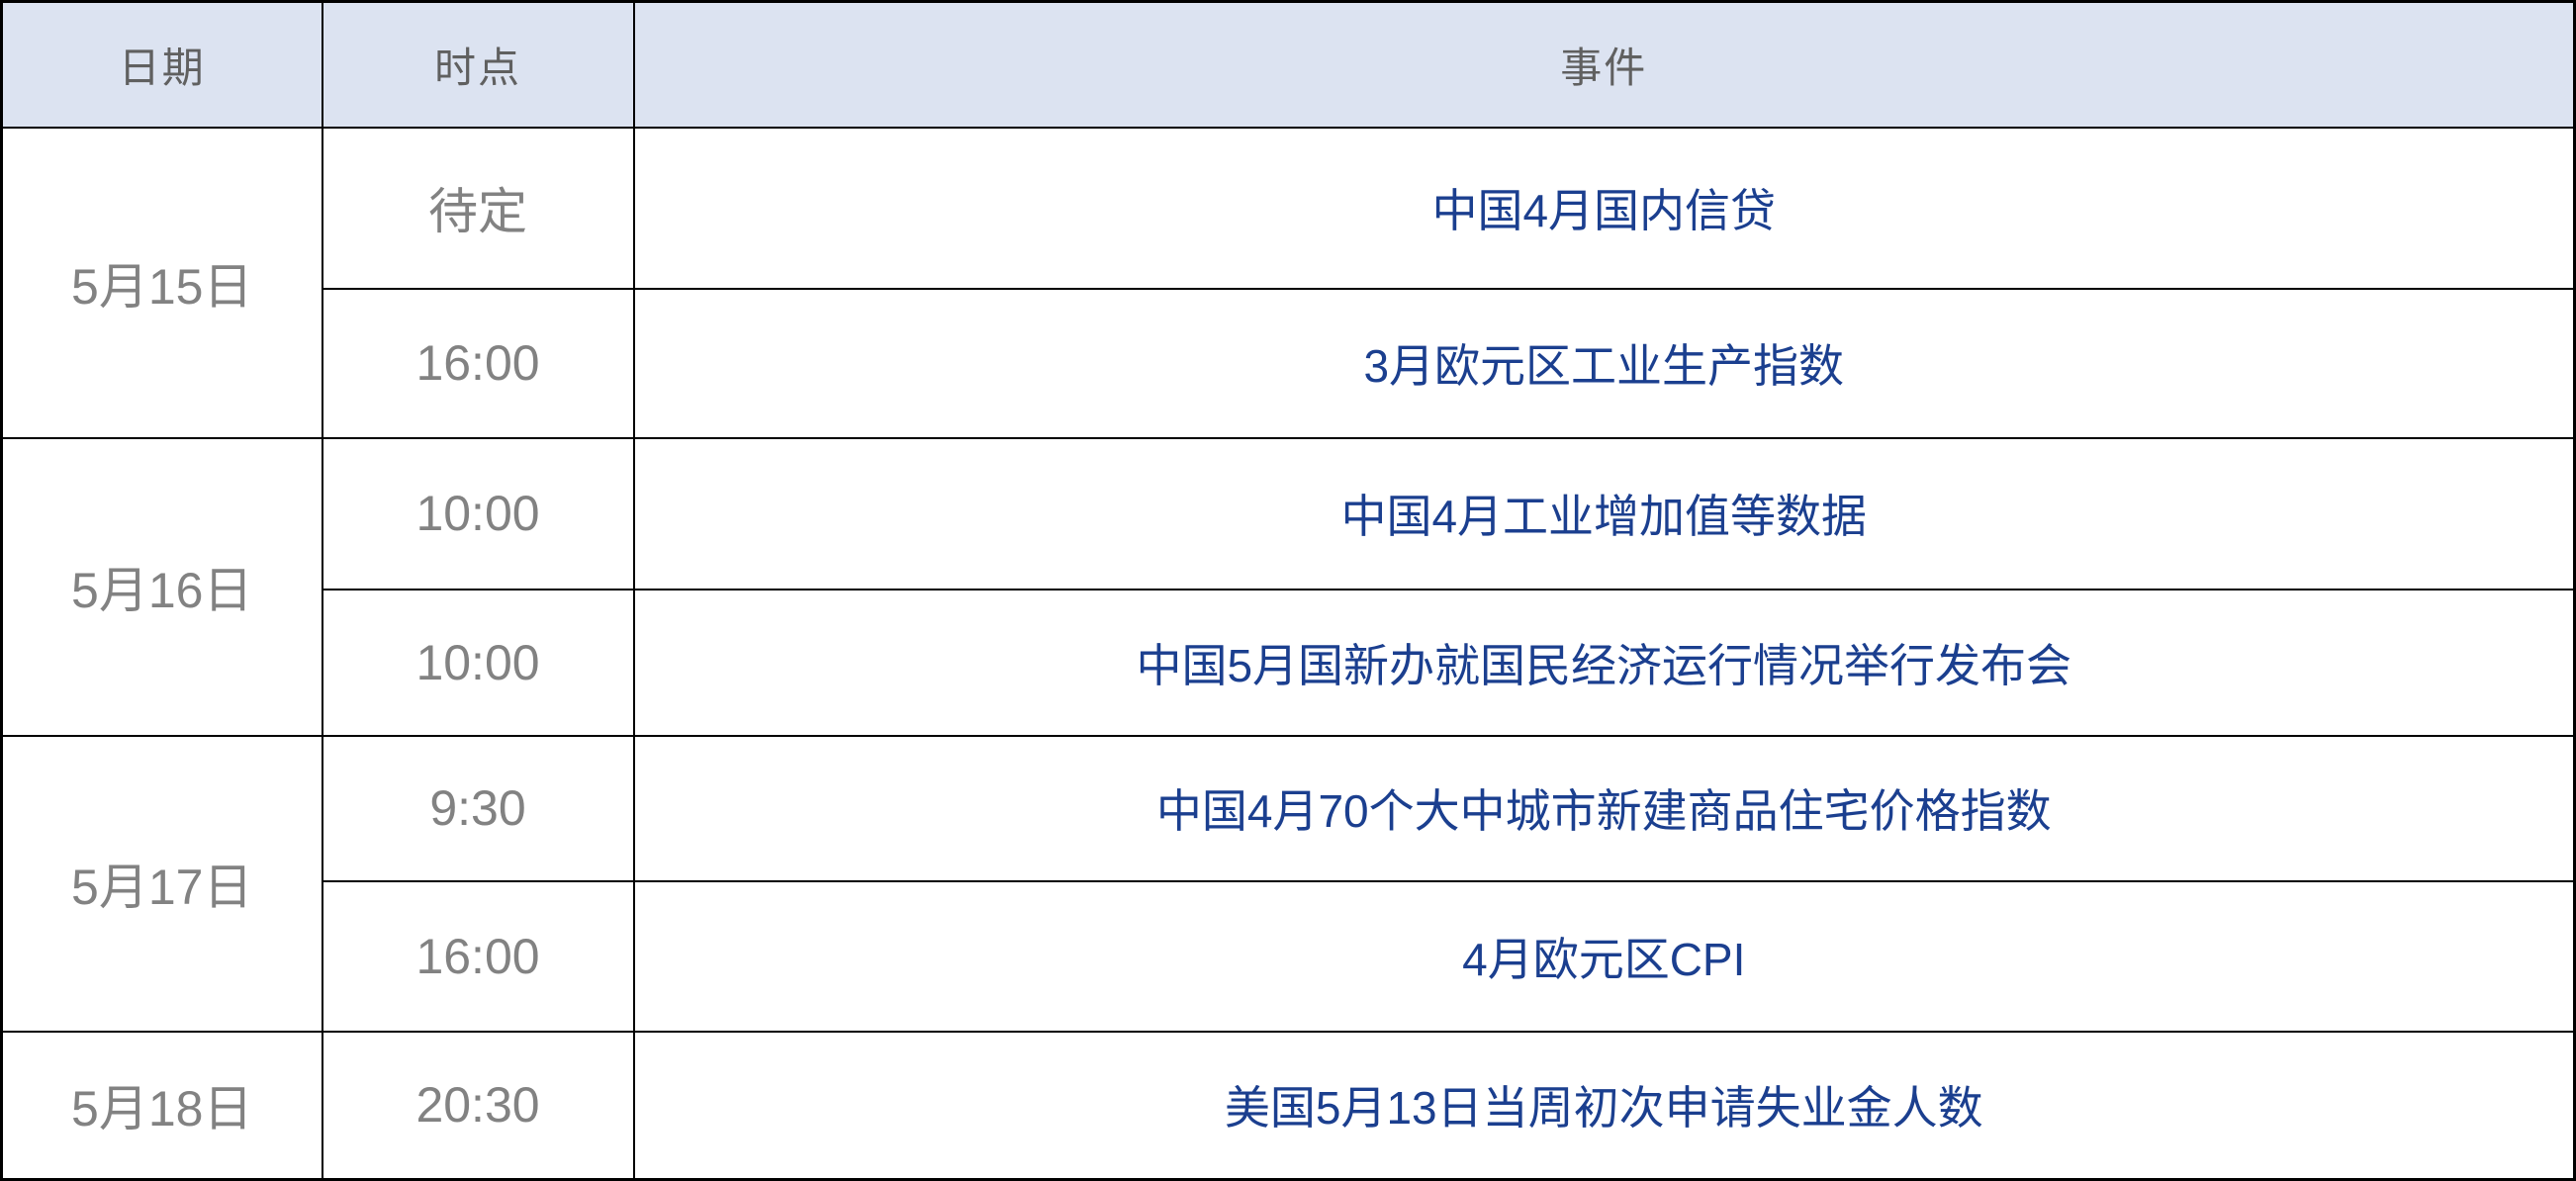  Describe the element at coordinates (1604, 662) in the screenshot. I see `event-cell: 中国5月国新办就国民经济运行情况举行发布会` at that location.